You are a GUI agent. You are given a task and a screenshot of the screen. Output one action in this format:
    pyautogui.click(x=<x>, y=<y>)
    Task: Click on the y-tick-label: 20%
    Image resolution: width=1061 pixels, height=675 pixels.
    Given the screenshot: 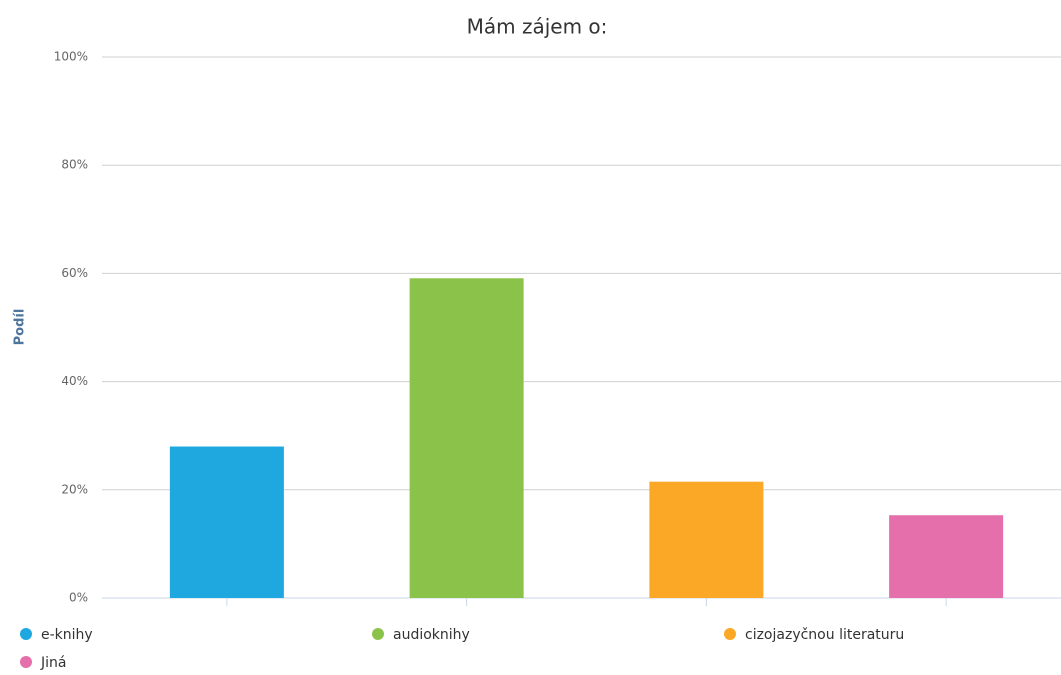 What is the action you would take?
    pyautogui.click(x=74, y=489)
    